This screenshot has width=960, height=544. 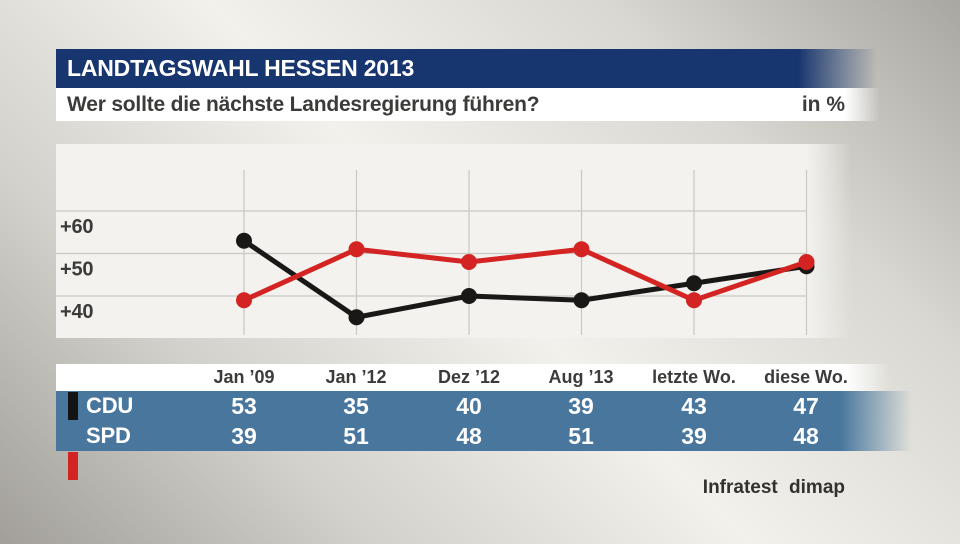 What do you see at coordinates (244, 406) in the screenshot?
I see `table-cell: 53` at bounding box center [244, 406].